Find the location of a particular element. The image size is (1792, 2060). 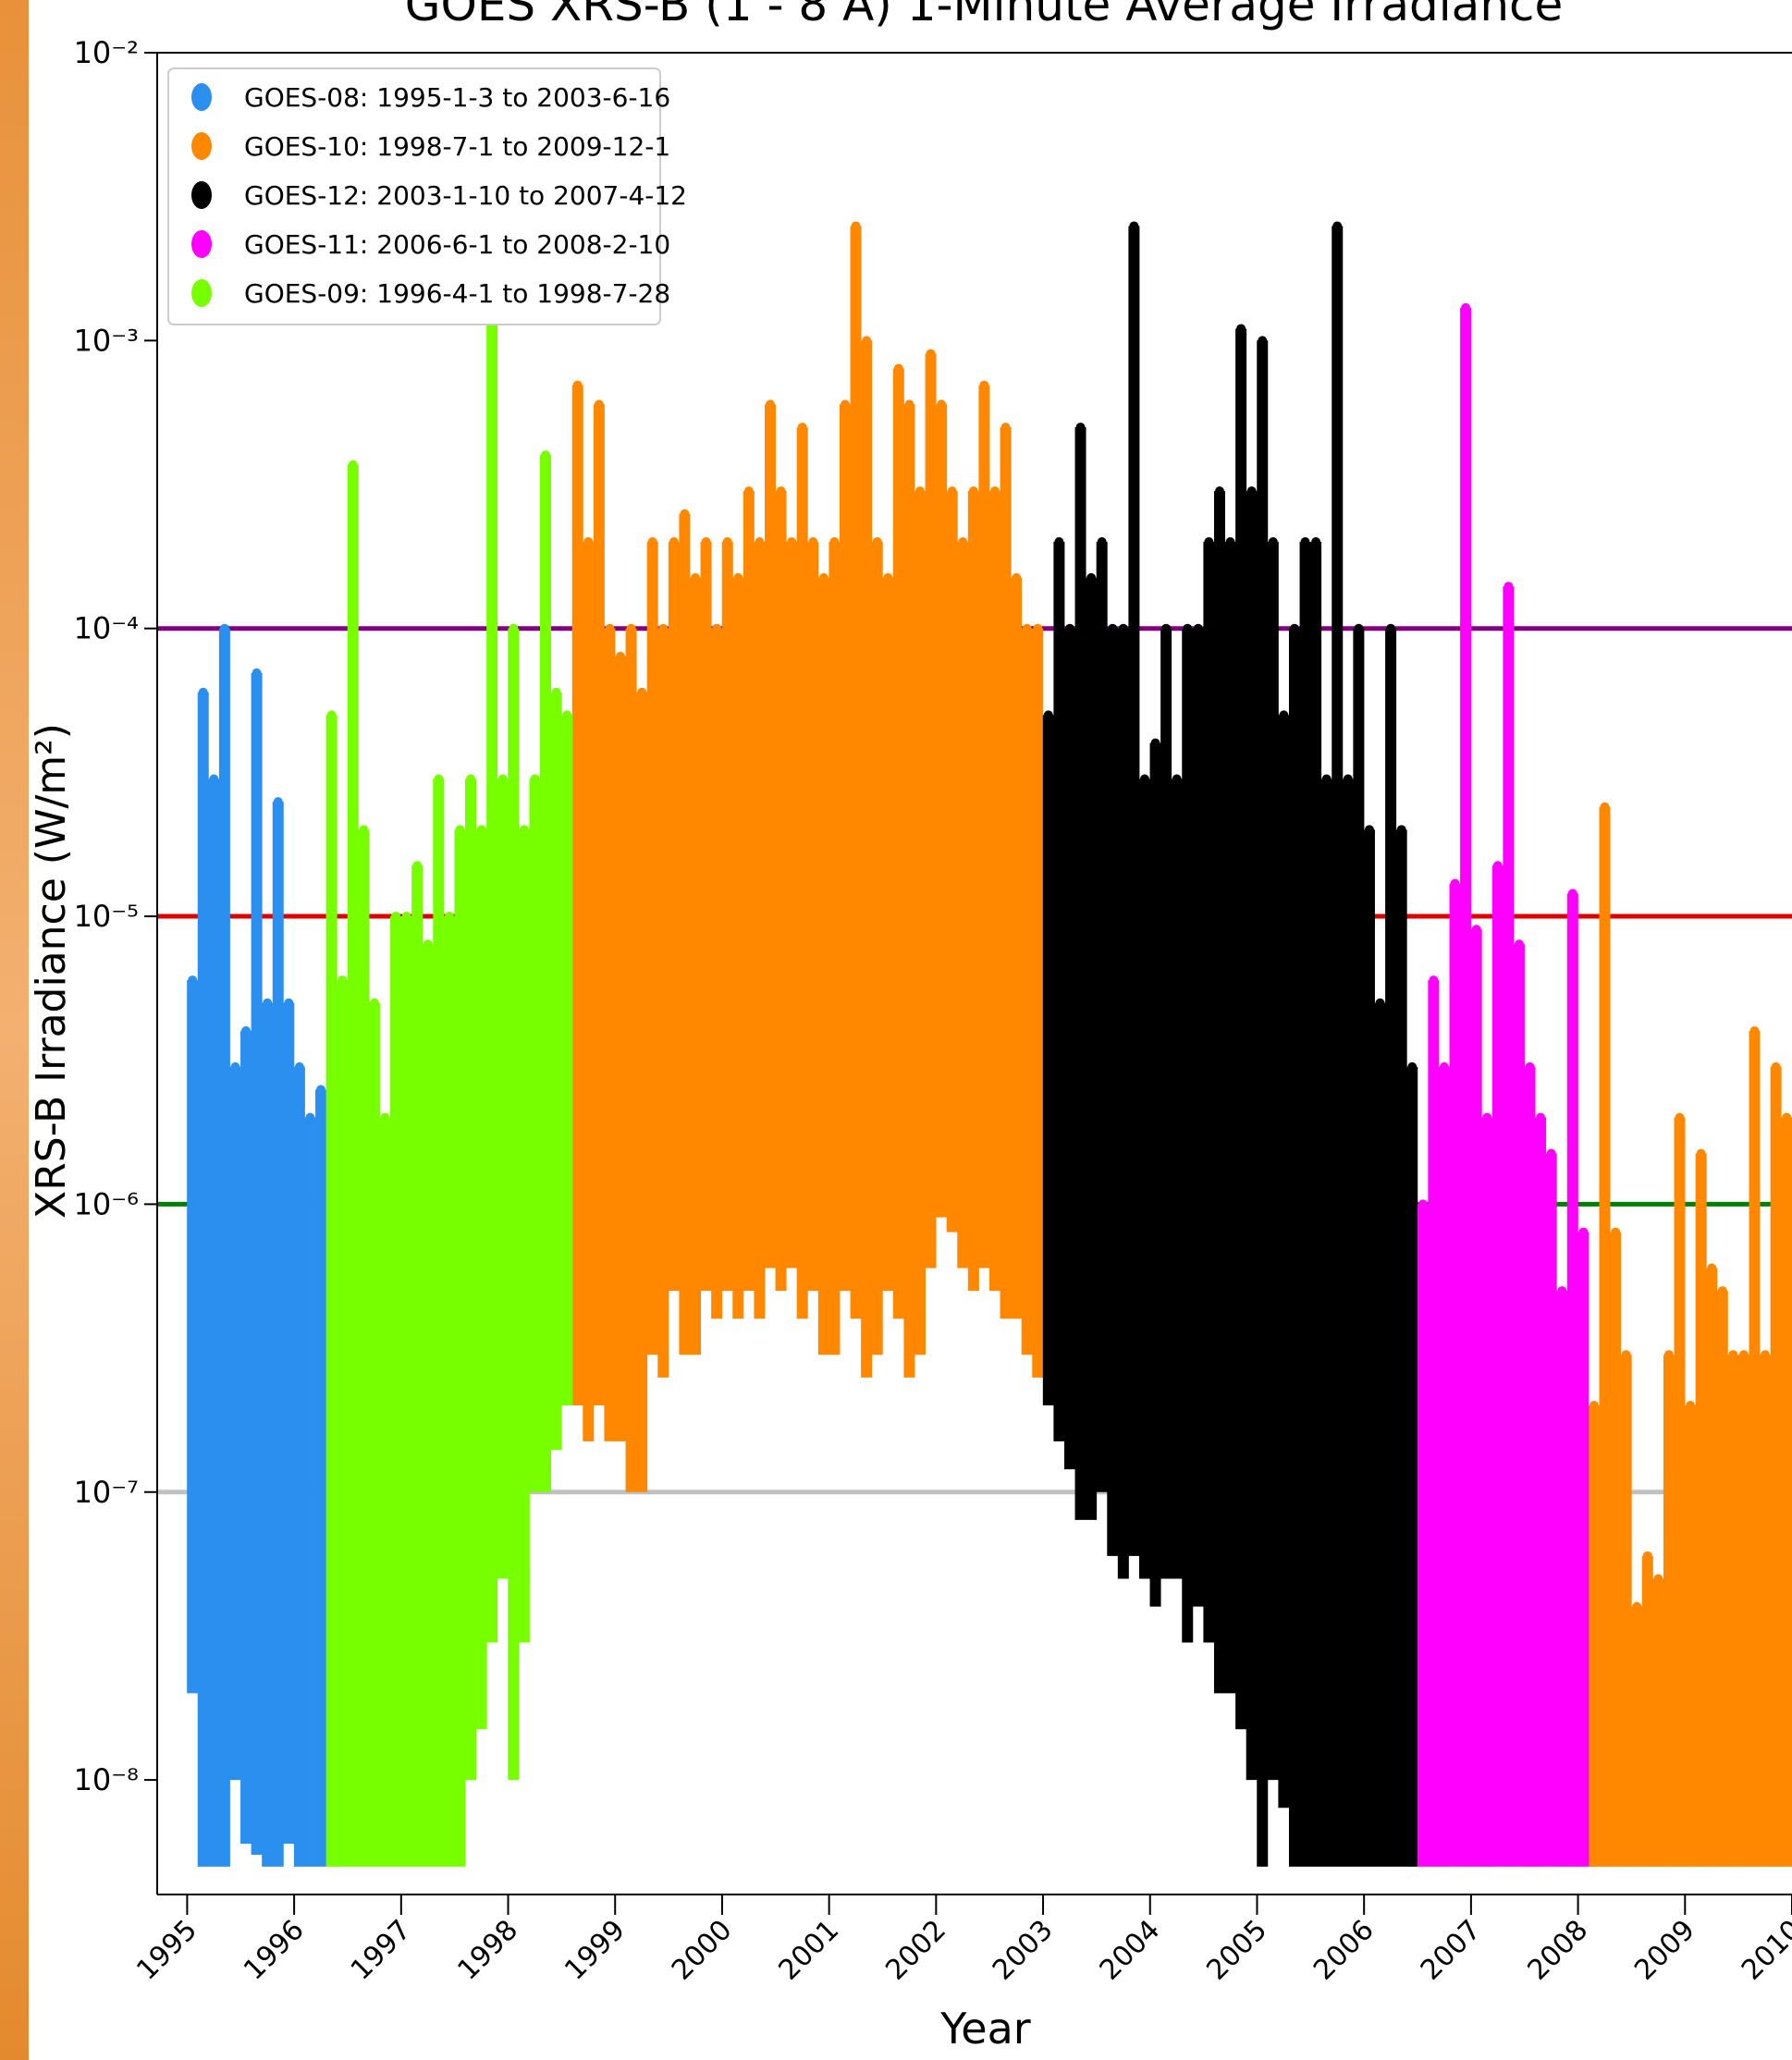

x-tick-label: 2002 is located at coordinates (915, 1950).